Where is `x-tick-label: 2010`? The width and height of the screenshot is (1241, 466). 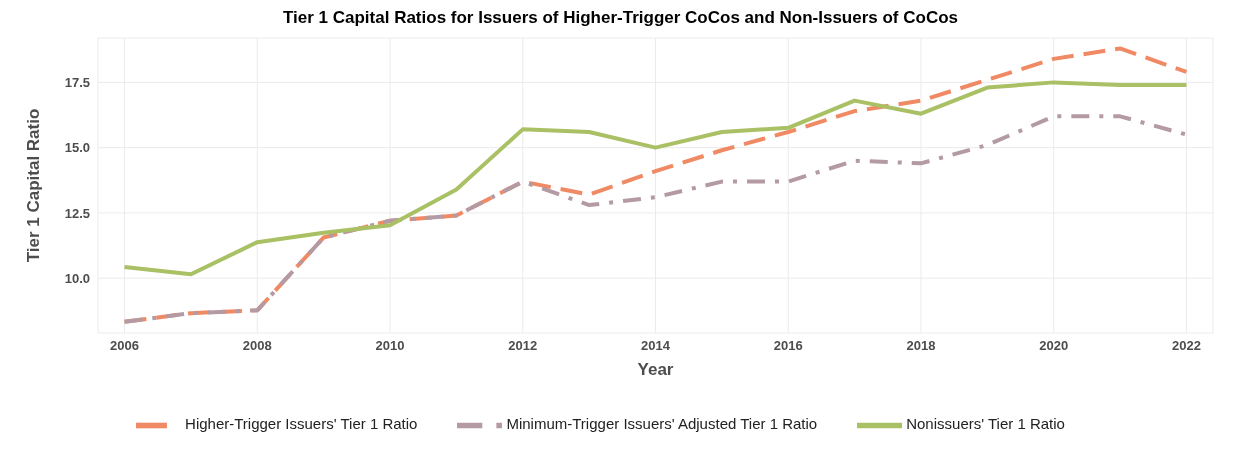 x-tick-label: 2010 is located at coordinates (390, 346).